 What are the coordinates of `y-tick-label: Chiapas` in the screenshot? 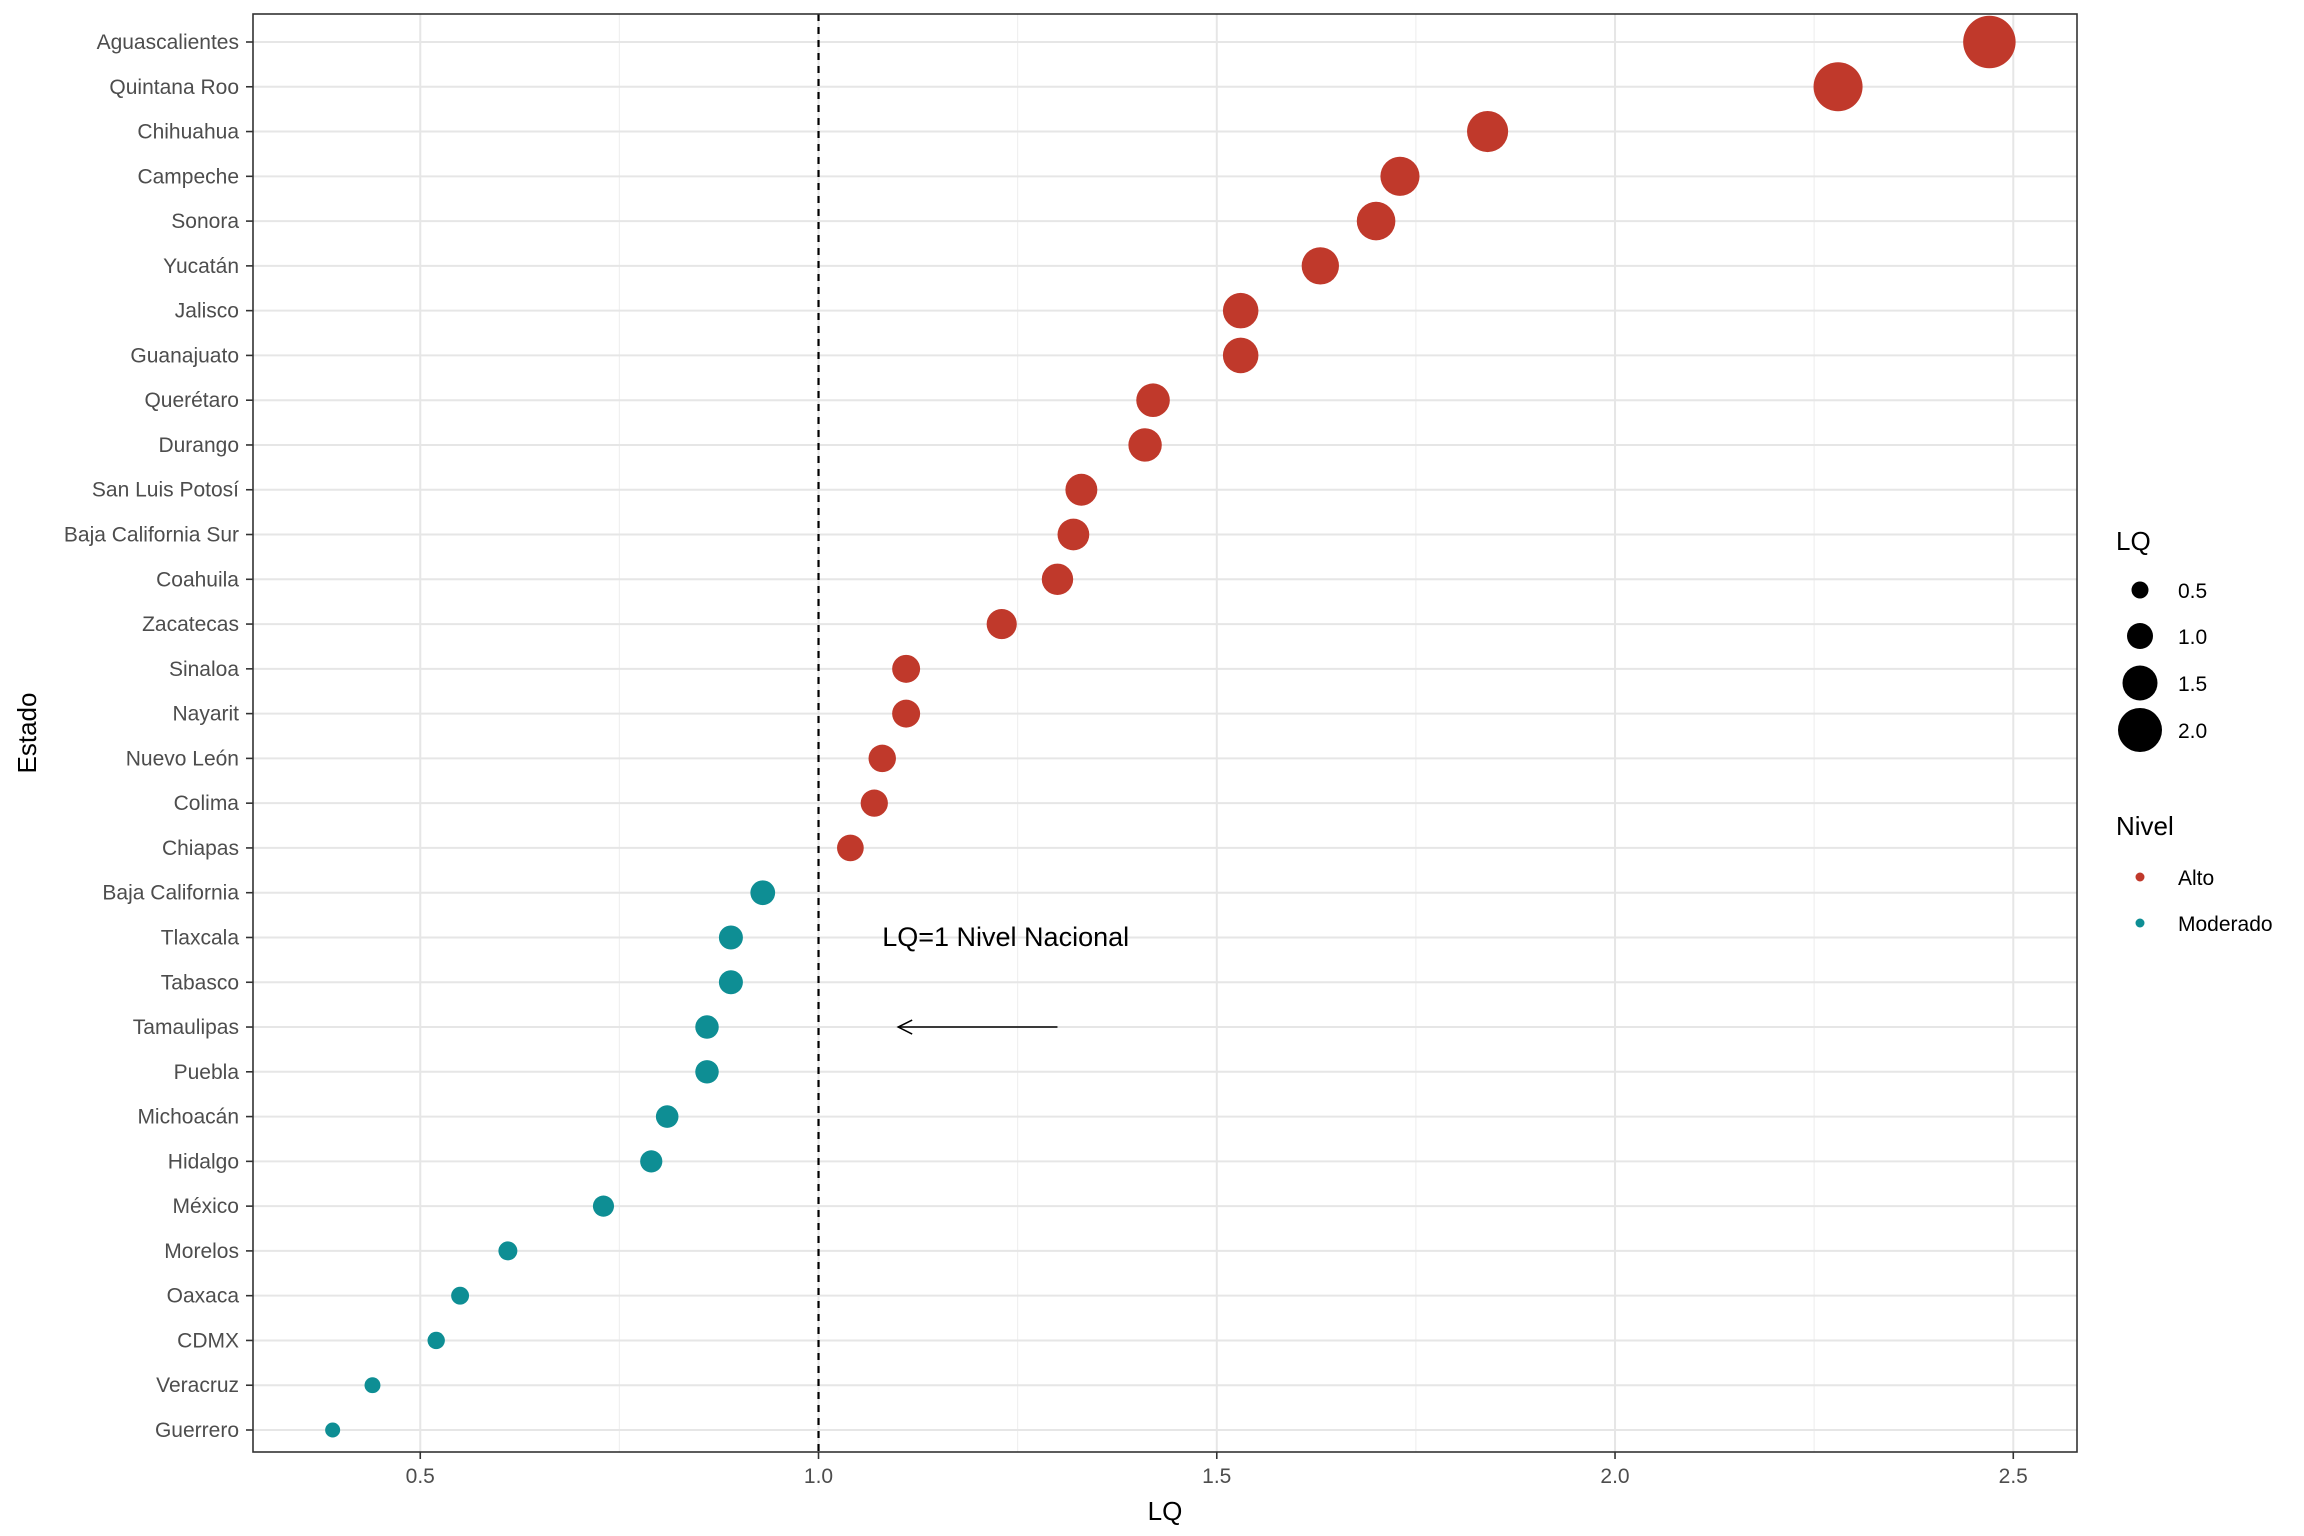 It's located at (200, 848).